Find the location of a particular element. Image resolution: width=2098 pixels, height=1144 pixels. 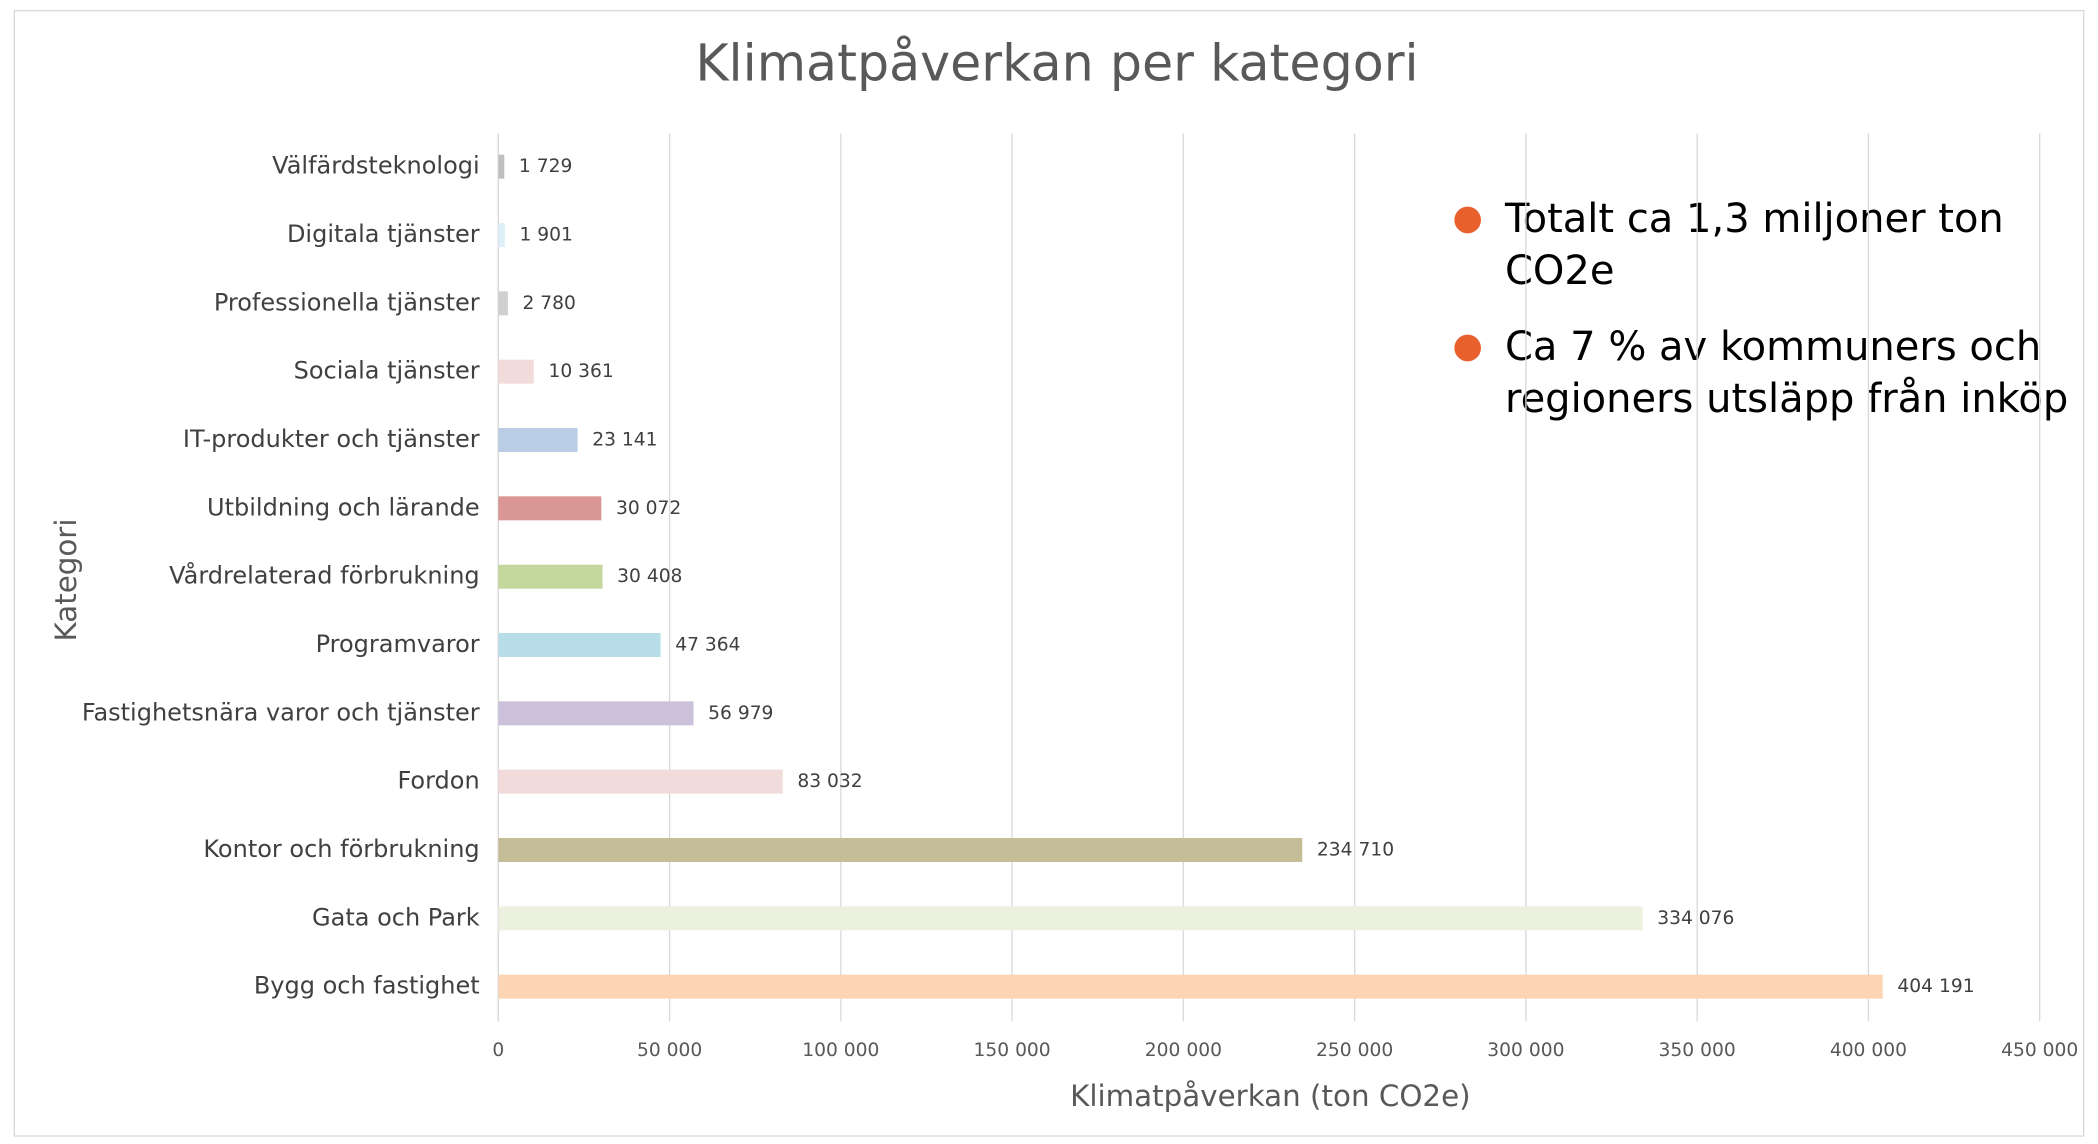

x-tick-label: 100 000 is located at coordinates (840, 1050).